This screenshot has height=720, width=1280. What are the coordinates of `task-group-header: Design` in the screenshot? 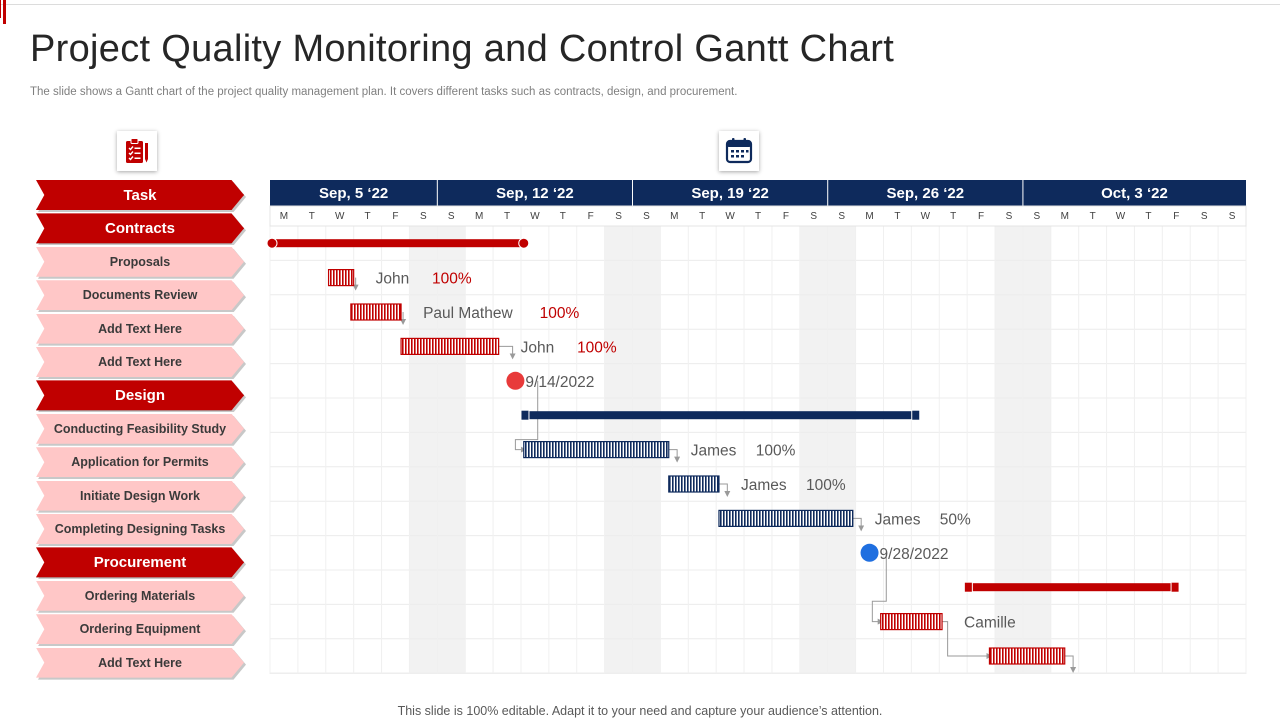 It's located at (140, 395).